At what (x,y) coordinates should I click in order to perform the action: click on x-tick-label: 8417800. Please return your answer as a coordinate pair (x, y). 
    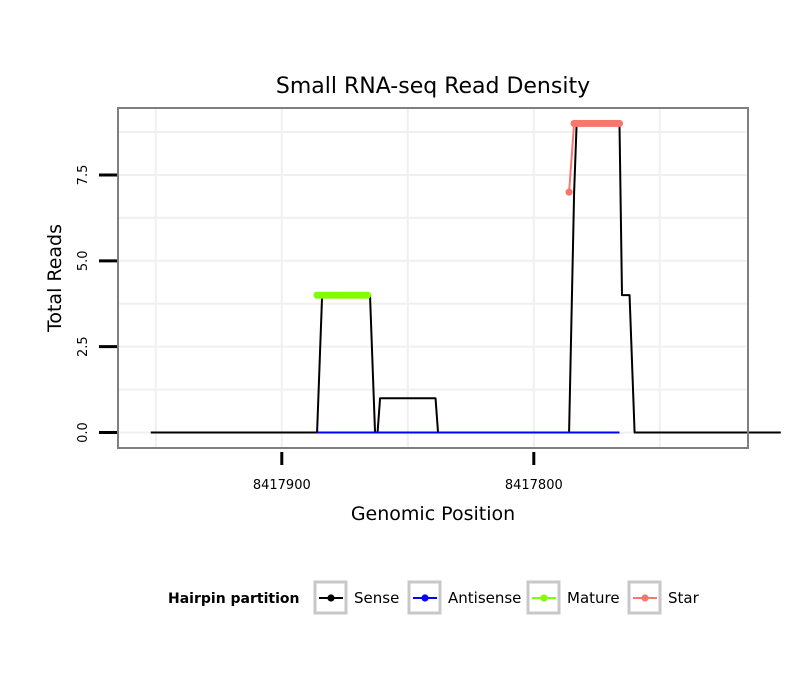
    Looking at the image, I should click on (534, 485).